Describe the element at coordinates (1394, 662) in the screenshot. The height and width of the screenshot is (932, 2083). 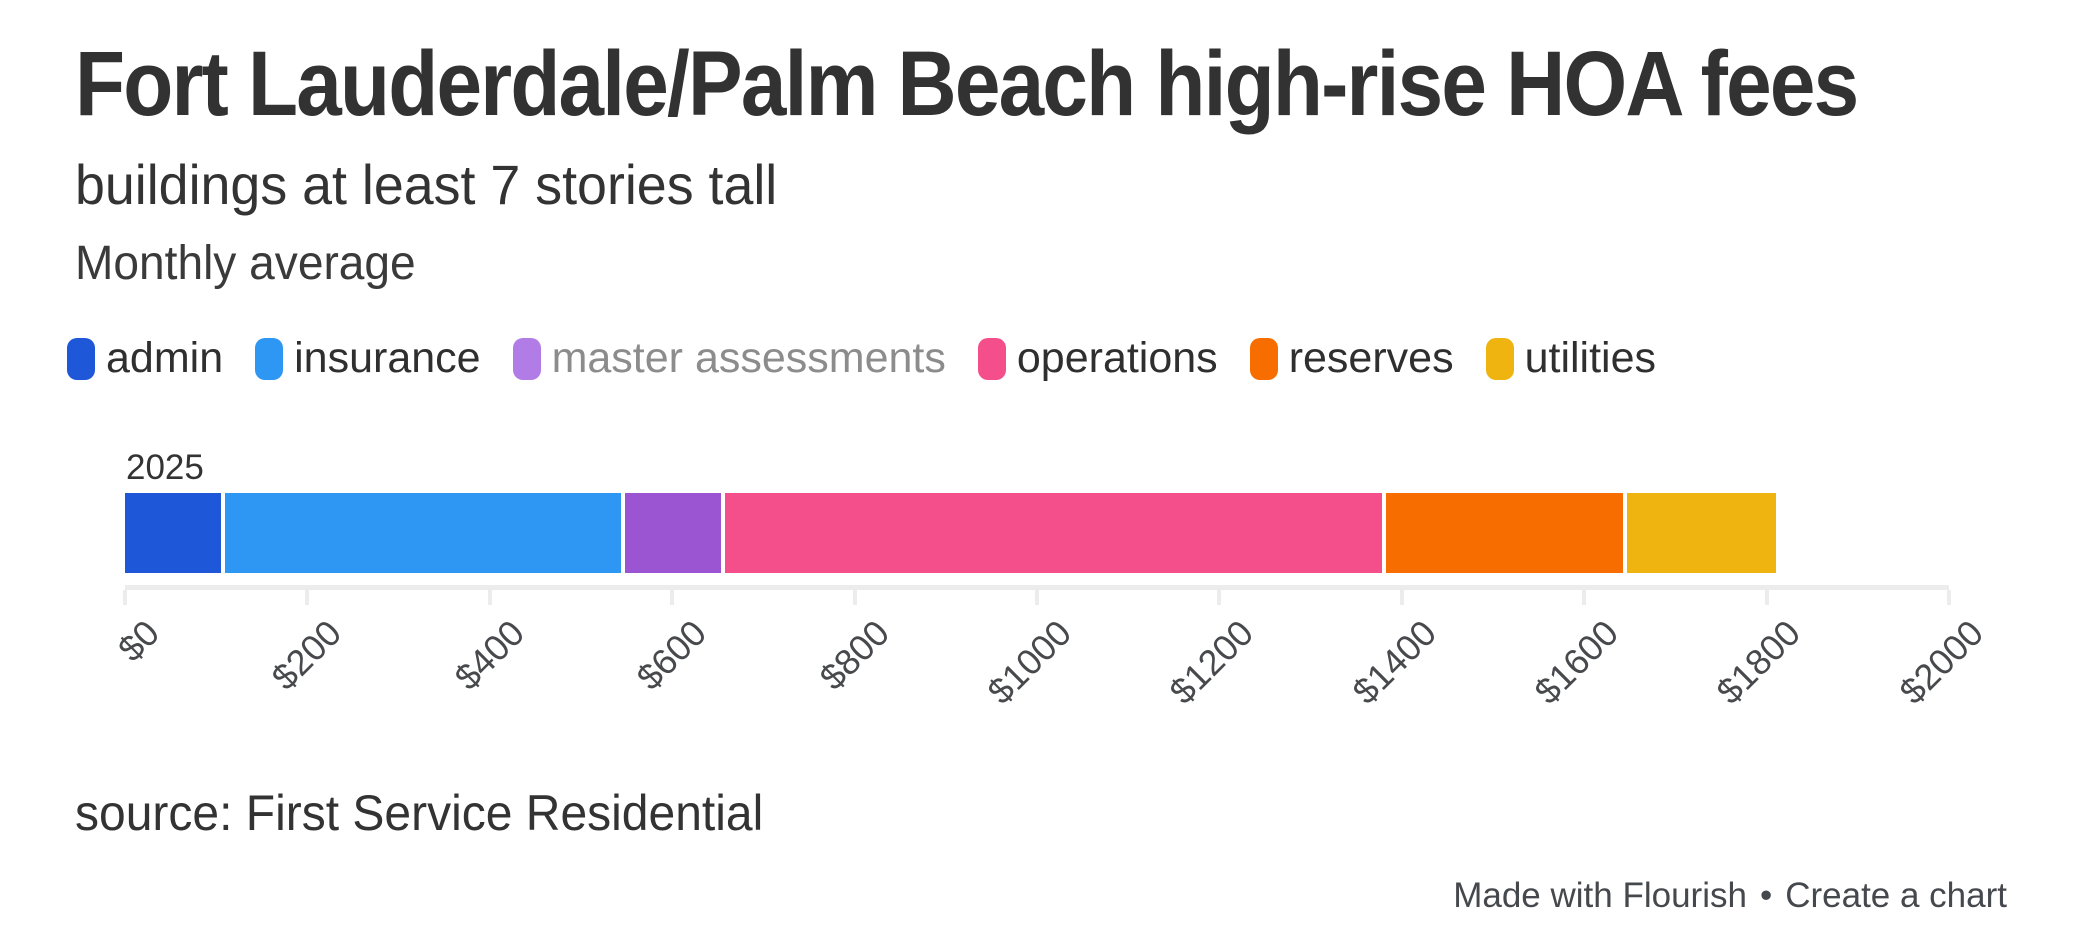
I see `axis-tick-label: $1400` at that location.